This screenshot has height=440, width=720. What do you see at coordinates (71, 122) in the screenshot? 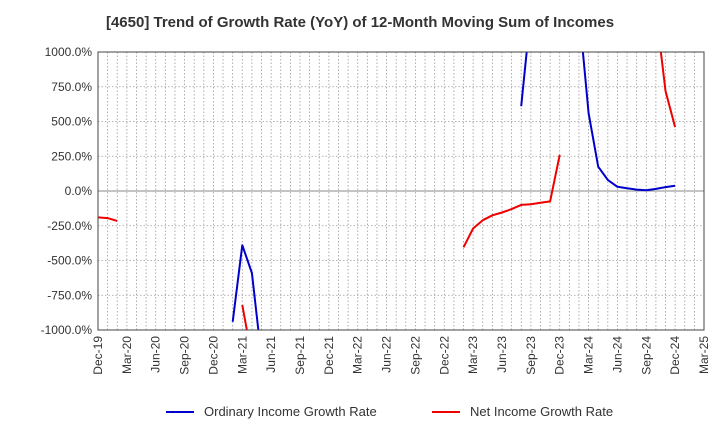
I see `y-tick-label: 500.0%` at bounding box center [71, 122].